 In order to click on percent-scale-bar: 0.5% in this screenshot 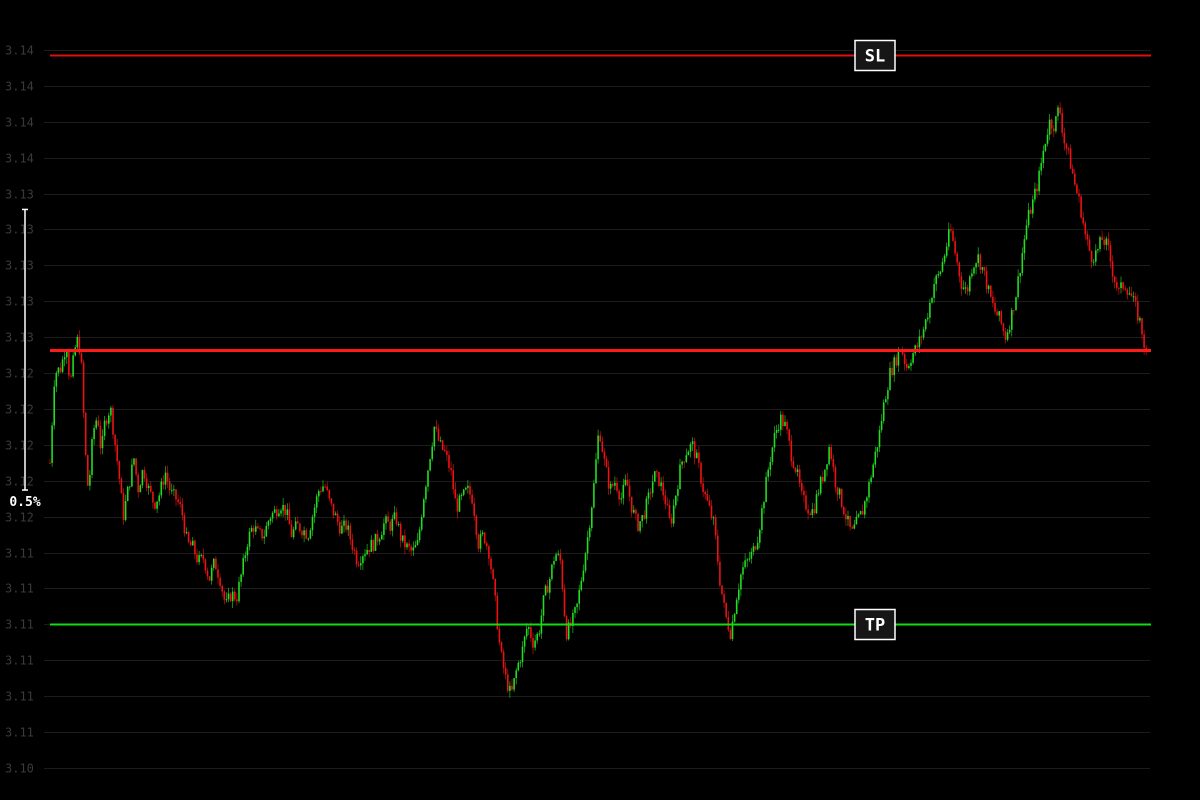, I will do `click(25, 359)`.